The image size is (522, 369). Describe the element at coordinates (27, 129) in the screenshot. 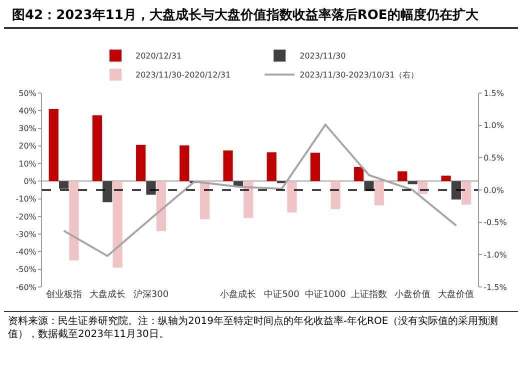

I see `y-tick-label: 30%` at that location.